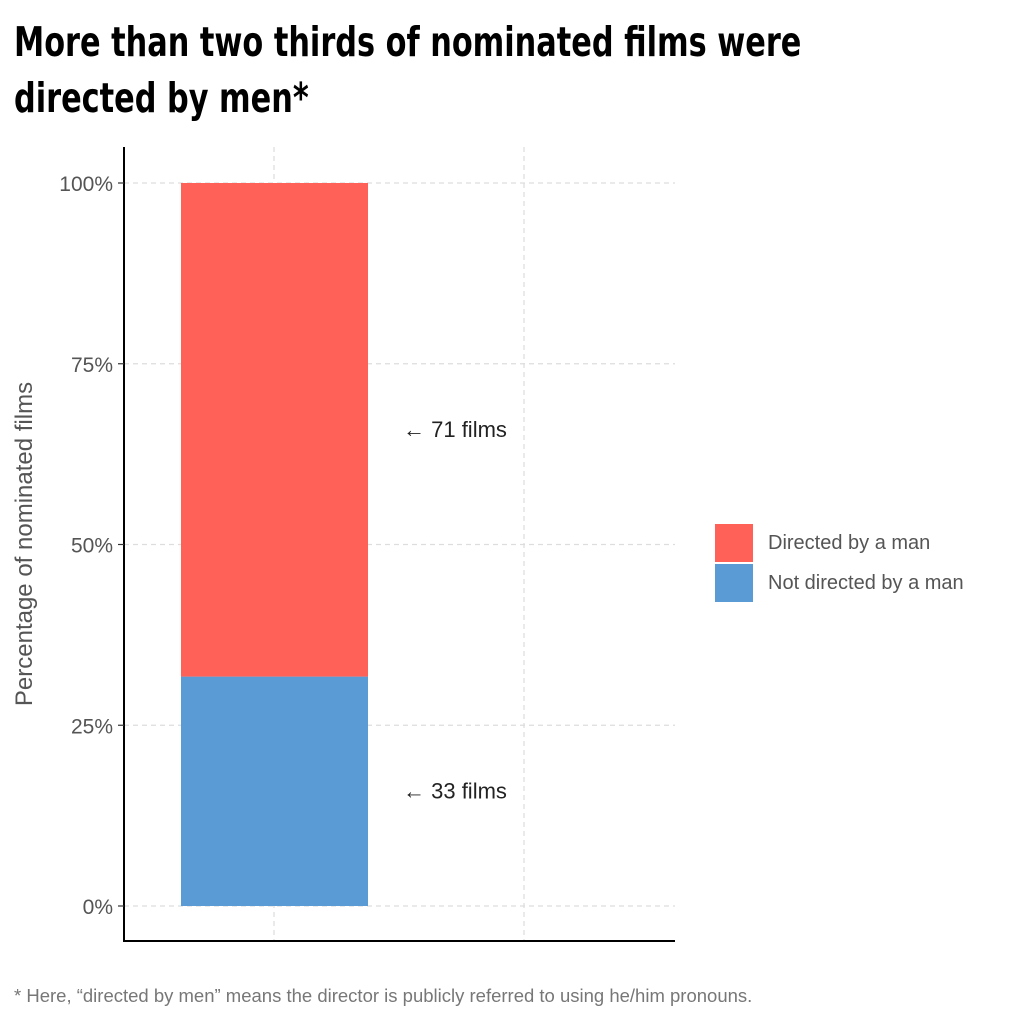 The width and height of the screenshot is (1024, 1024). I want to click on legend: Directed by a man Not directed by a man, so click(839, 563).